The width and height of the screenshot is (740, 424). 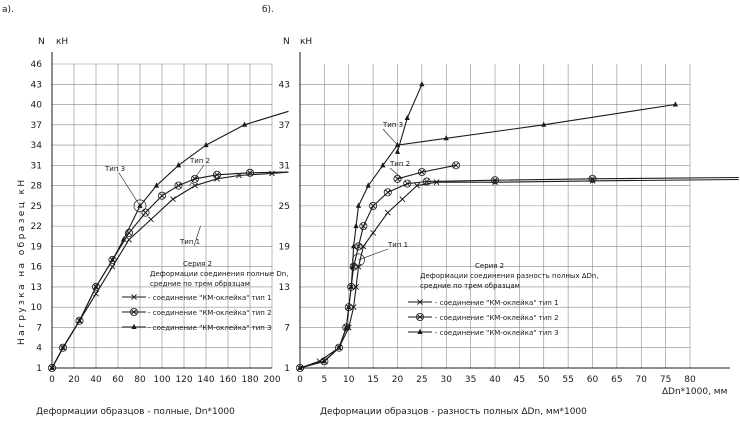 I want to click on panel-a-annotation-2: Тип 1, so click(x=189, y=242).